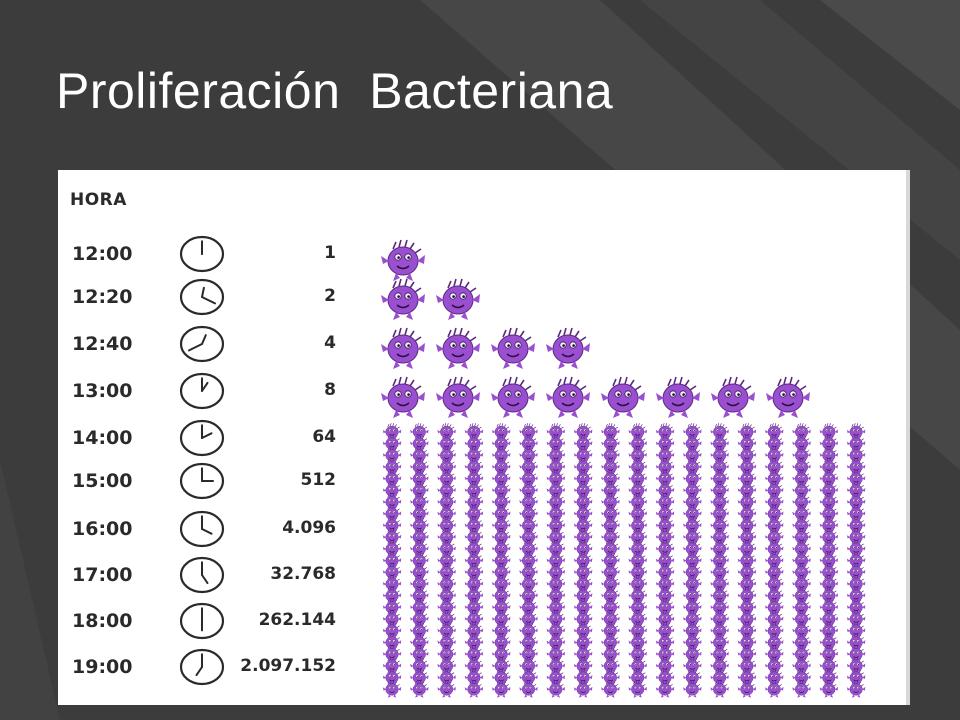  I want to click on time-row: 18:00 262.144, so click(484, 621).